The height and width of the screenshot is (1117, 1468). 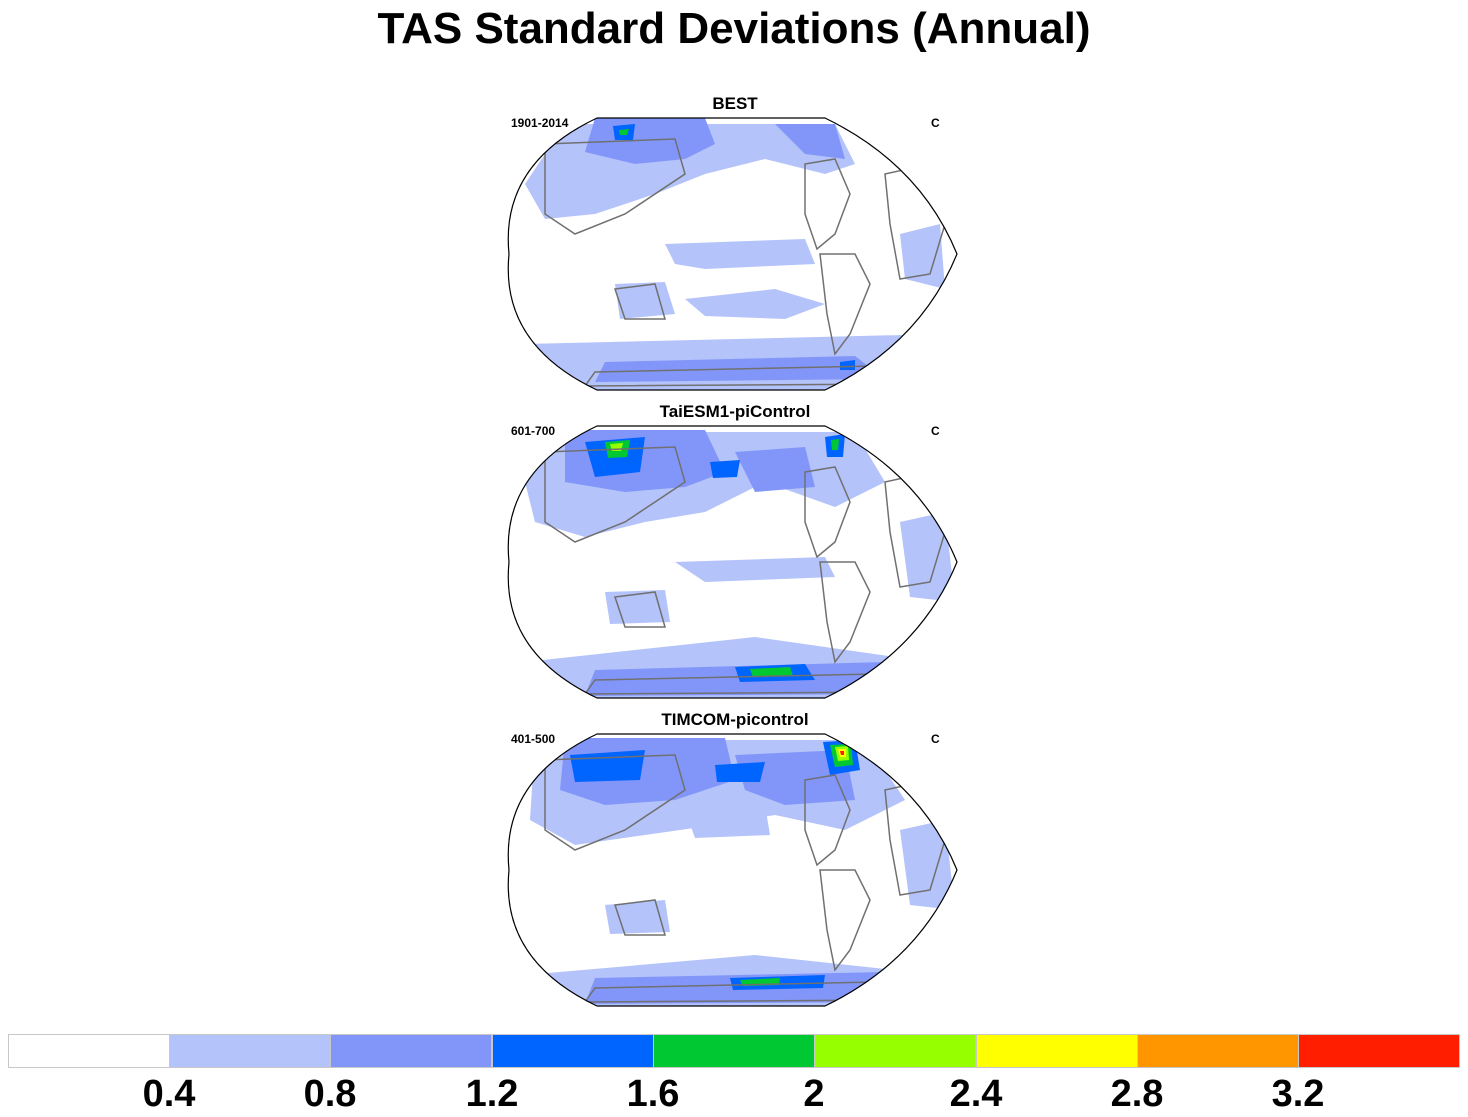 What do you see at coordinates (653, 1094) in the screenshot?
I see `colorbar-tick-label: 1.6` at bounding box center [653, 1094].